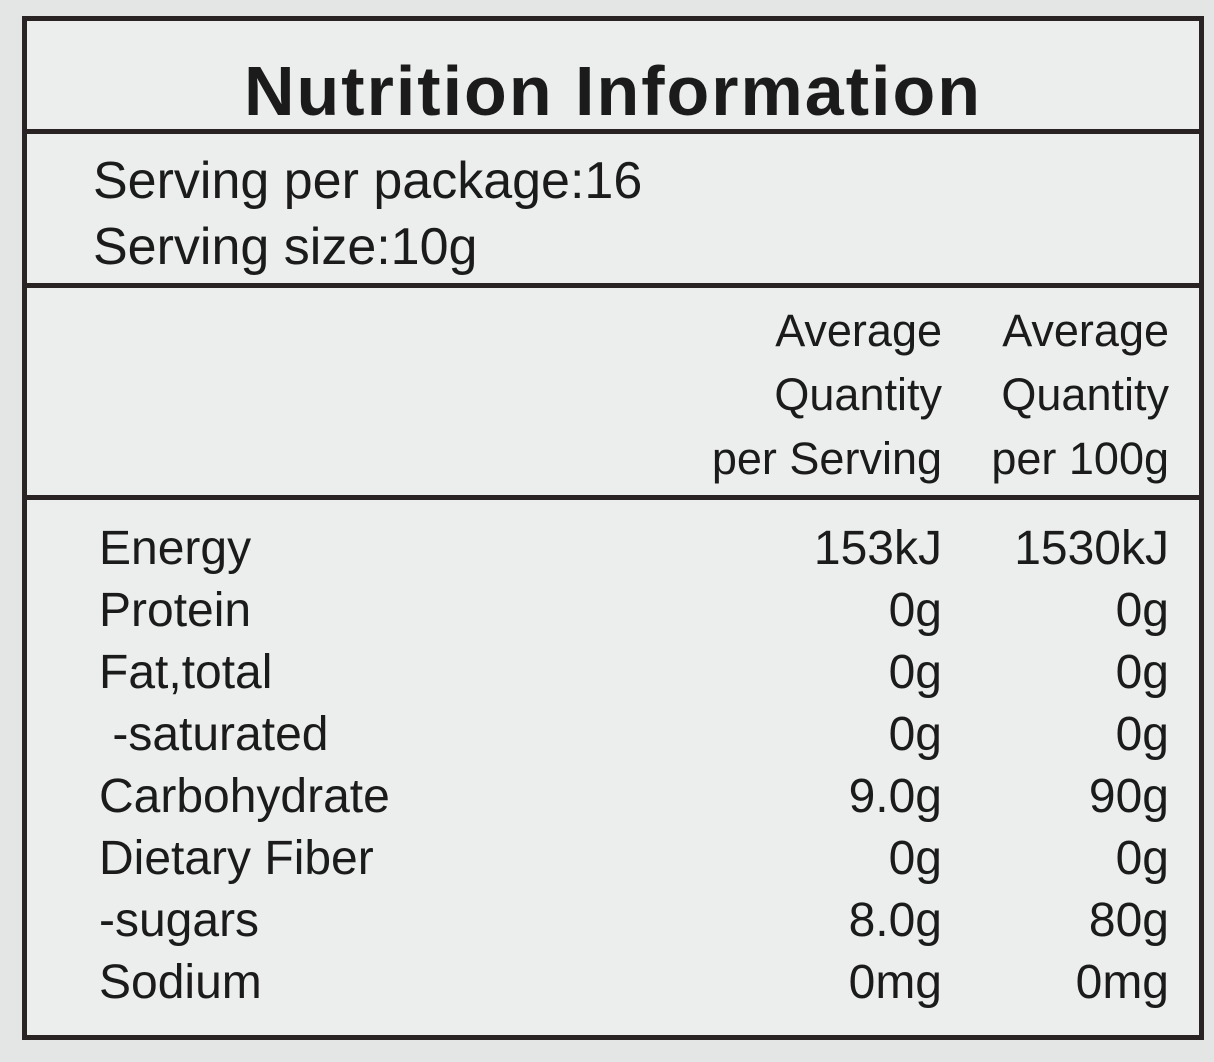 The height and width of the screenshot is (1062, 1214). I want to click on per-100g-value: 90g, so click(1128, 796).